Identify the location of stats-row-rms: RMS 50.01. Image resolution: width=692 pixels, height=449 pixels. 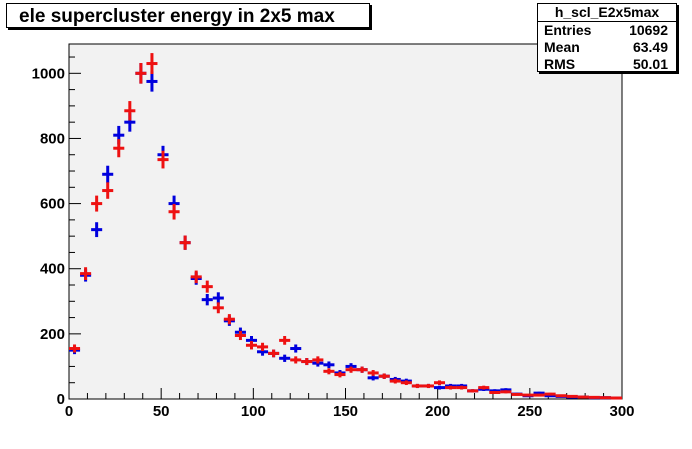
(607, 64).